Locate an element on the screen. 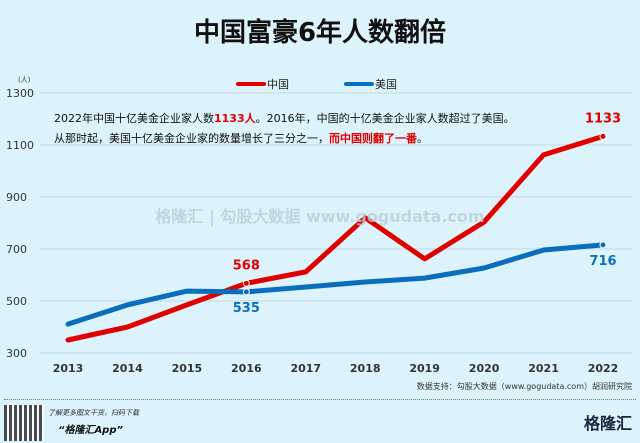 The width and height of the screenshot is (640, 443). note-text: 2022年中国十亿美金企业家人数 is located at coordinates (134, 118).